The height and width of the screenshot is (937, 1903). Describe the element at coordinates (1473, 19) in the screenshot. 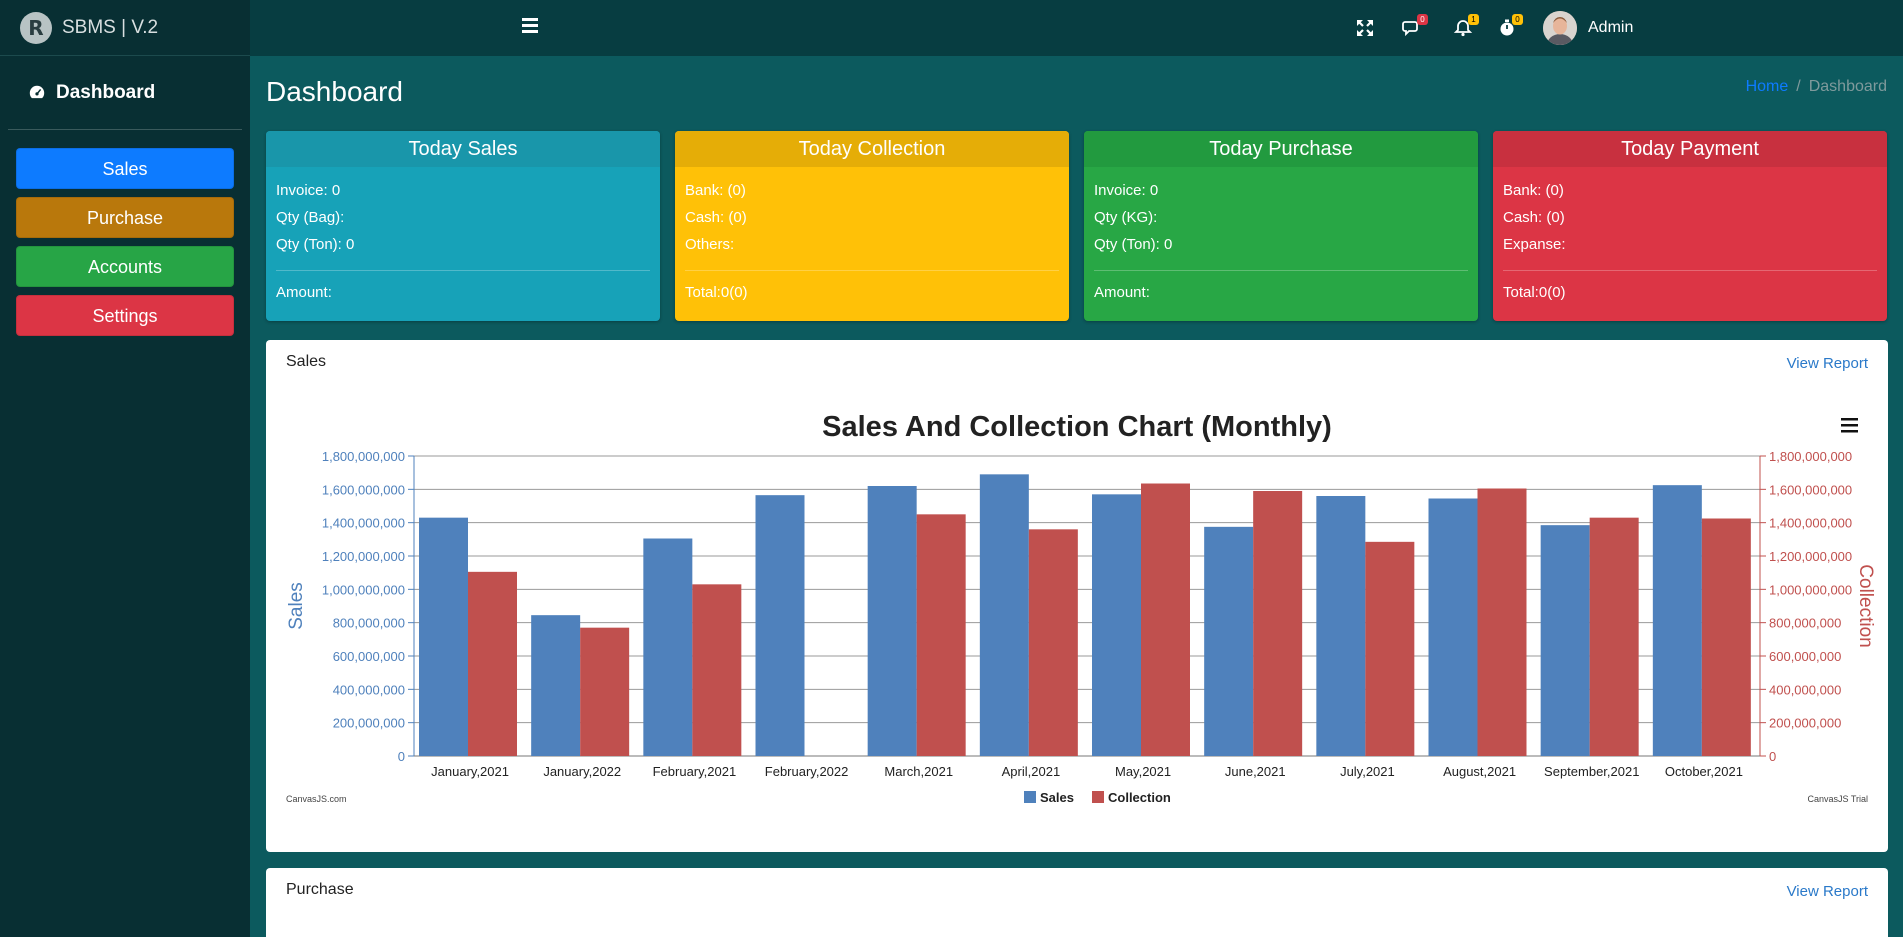

I see `notifications-badge: 1` at that location.